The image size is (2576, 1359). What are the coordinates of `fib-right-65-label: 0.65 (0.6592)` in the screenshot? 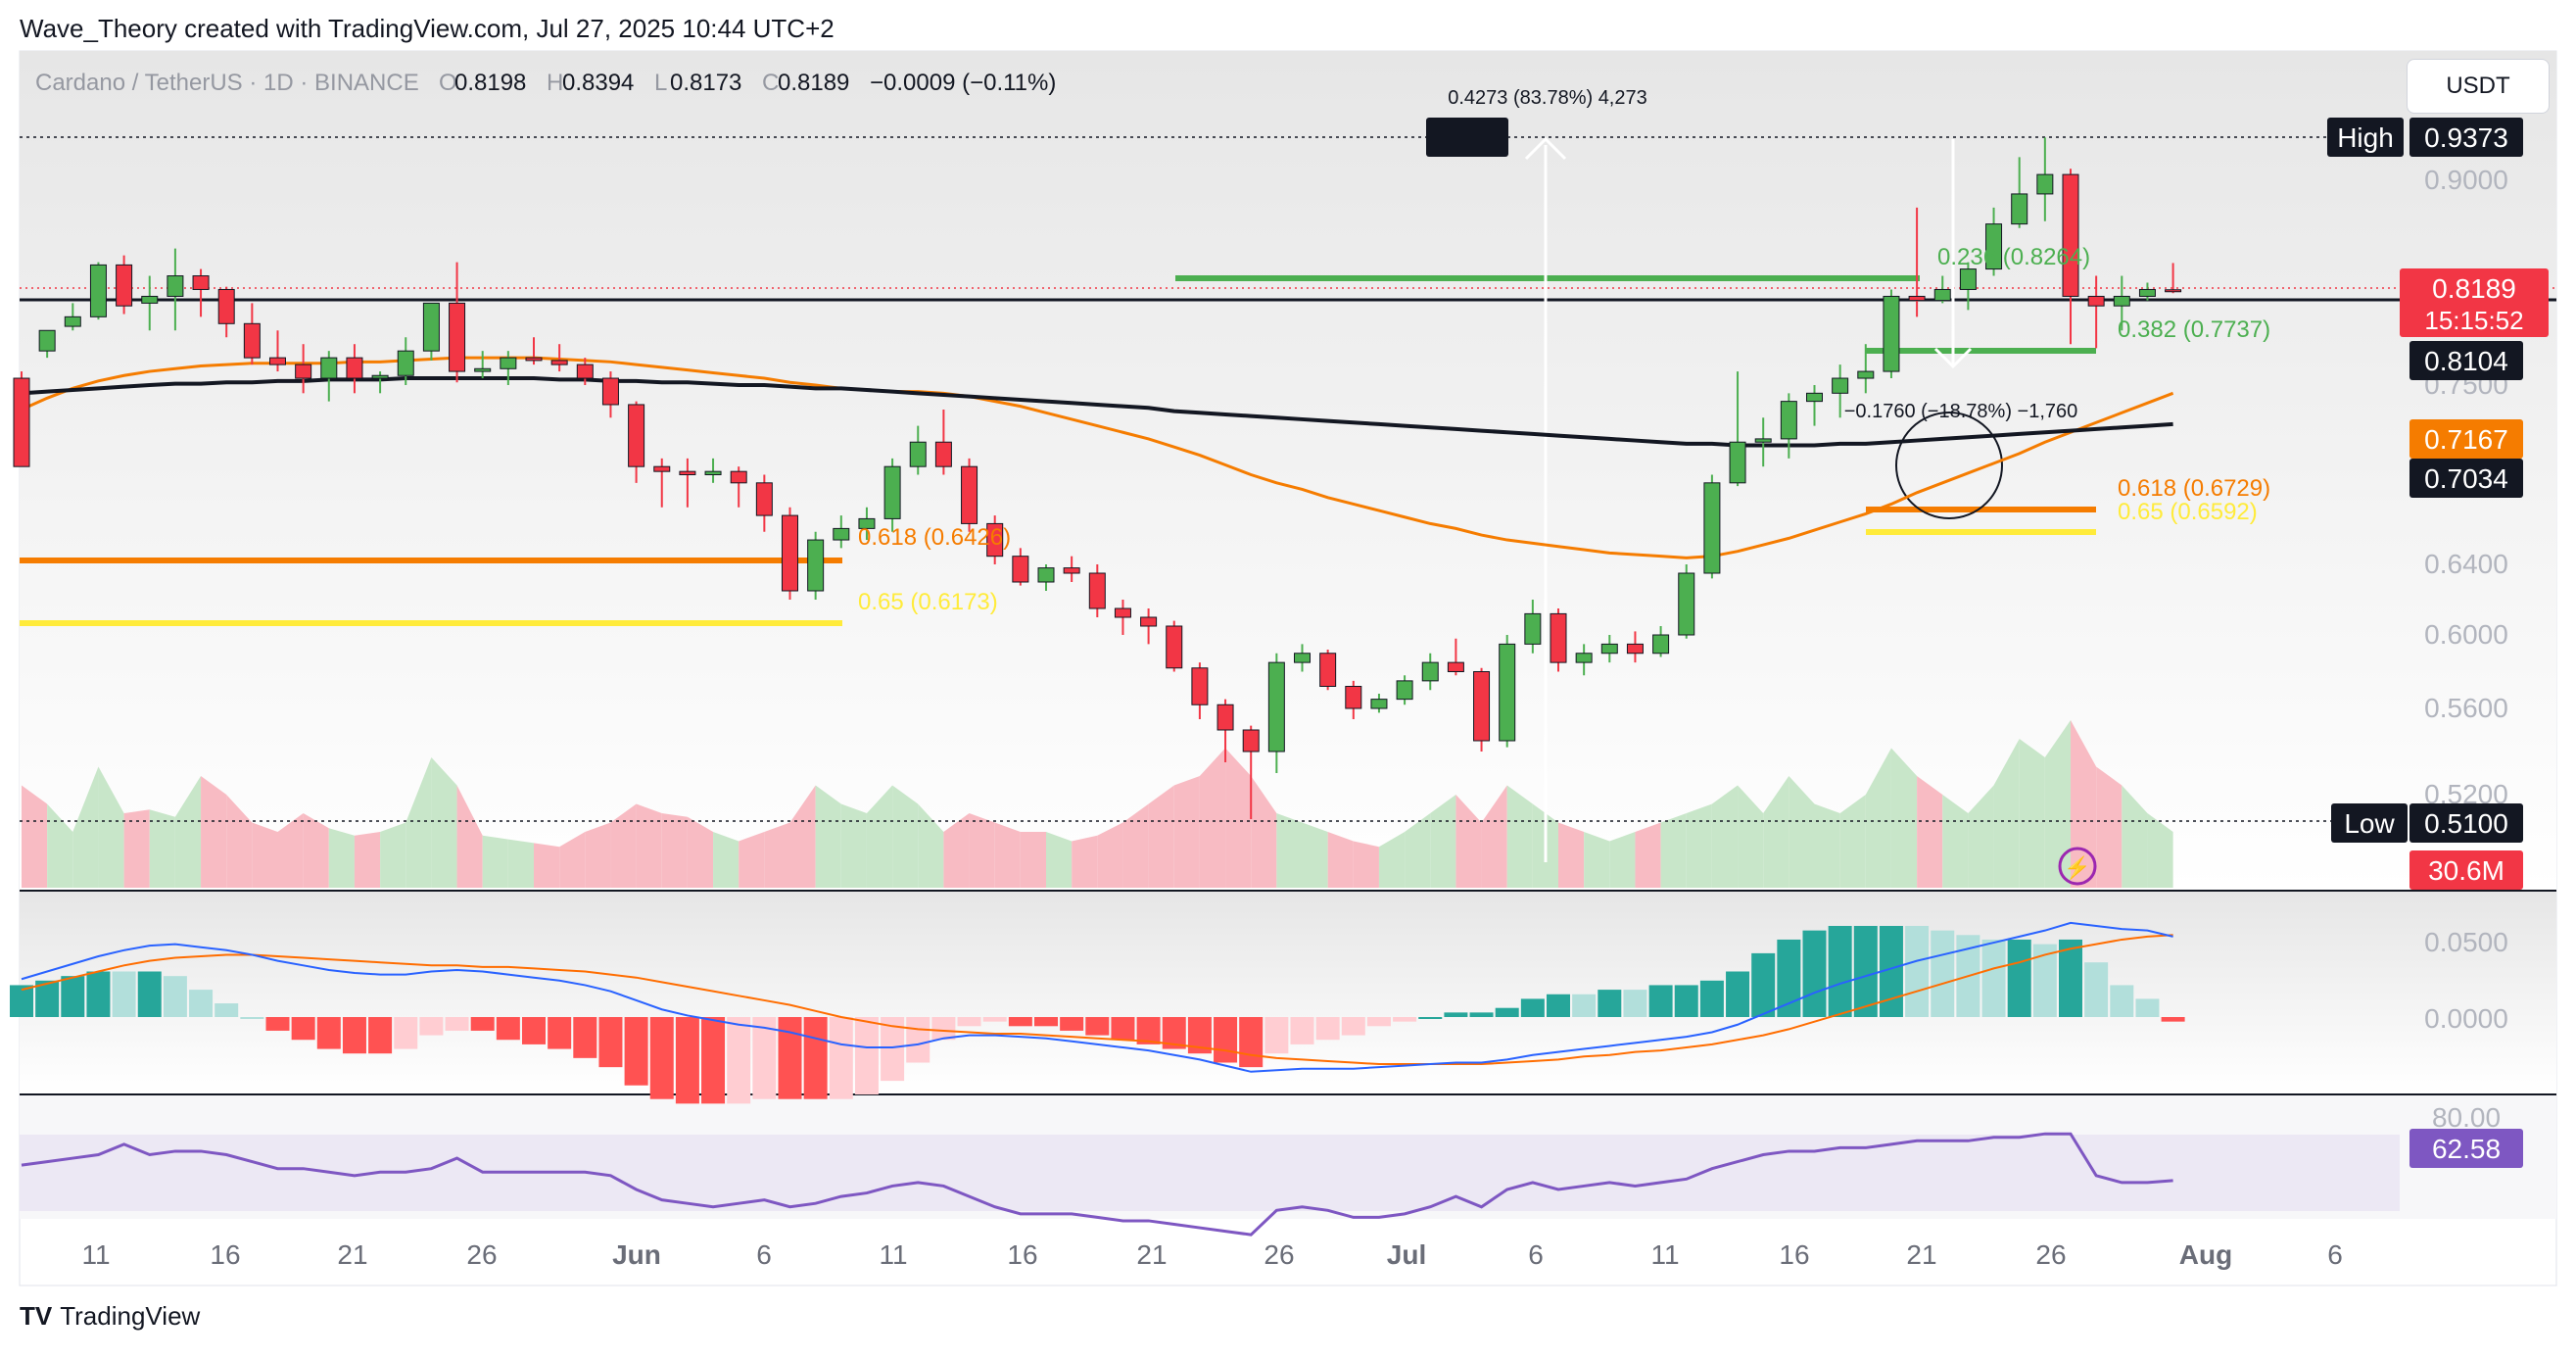 It's located at (2188, 512).